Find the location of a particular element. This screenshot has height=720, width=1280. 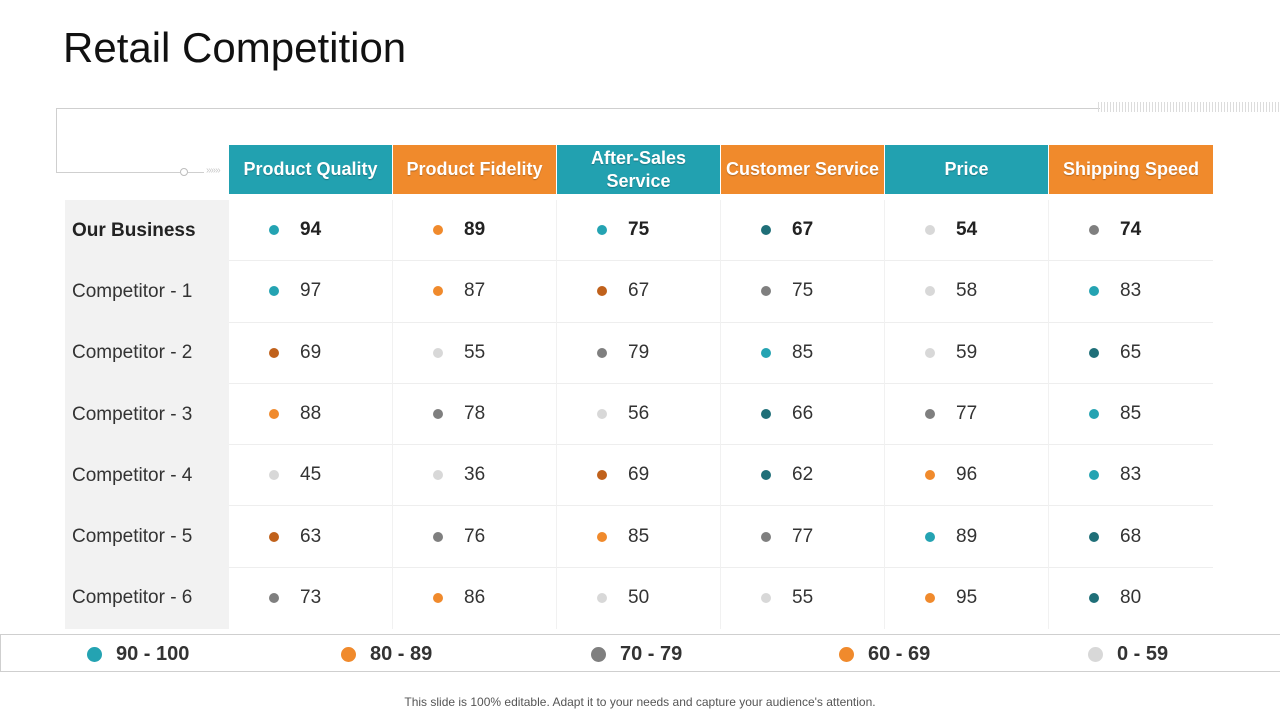

table-cell: 62 is located at coordinates (803, 476).